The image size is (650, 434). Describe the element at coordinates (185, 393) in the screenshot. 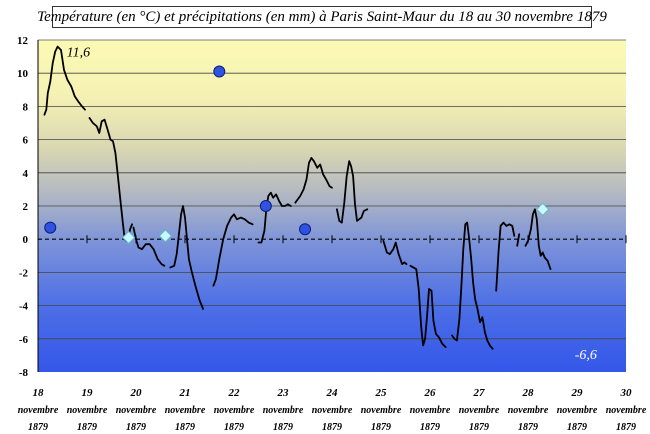

I see `x-tick-day: 21` at that location.